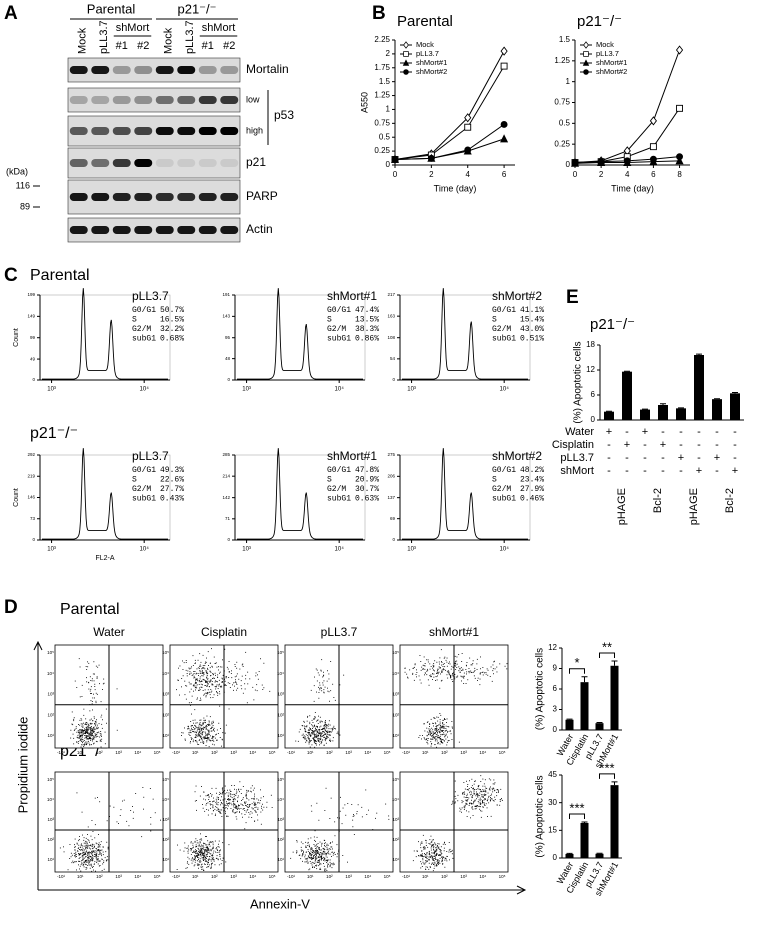  Describe the element at coordinates (395, 735) in the screenshot. I see `y-tick-label: 10¹` at that location.